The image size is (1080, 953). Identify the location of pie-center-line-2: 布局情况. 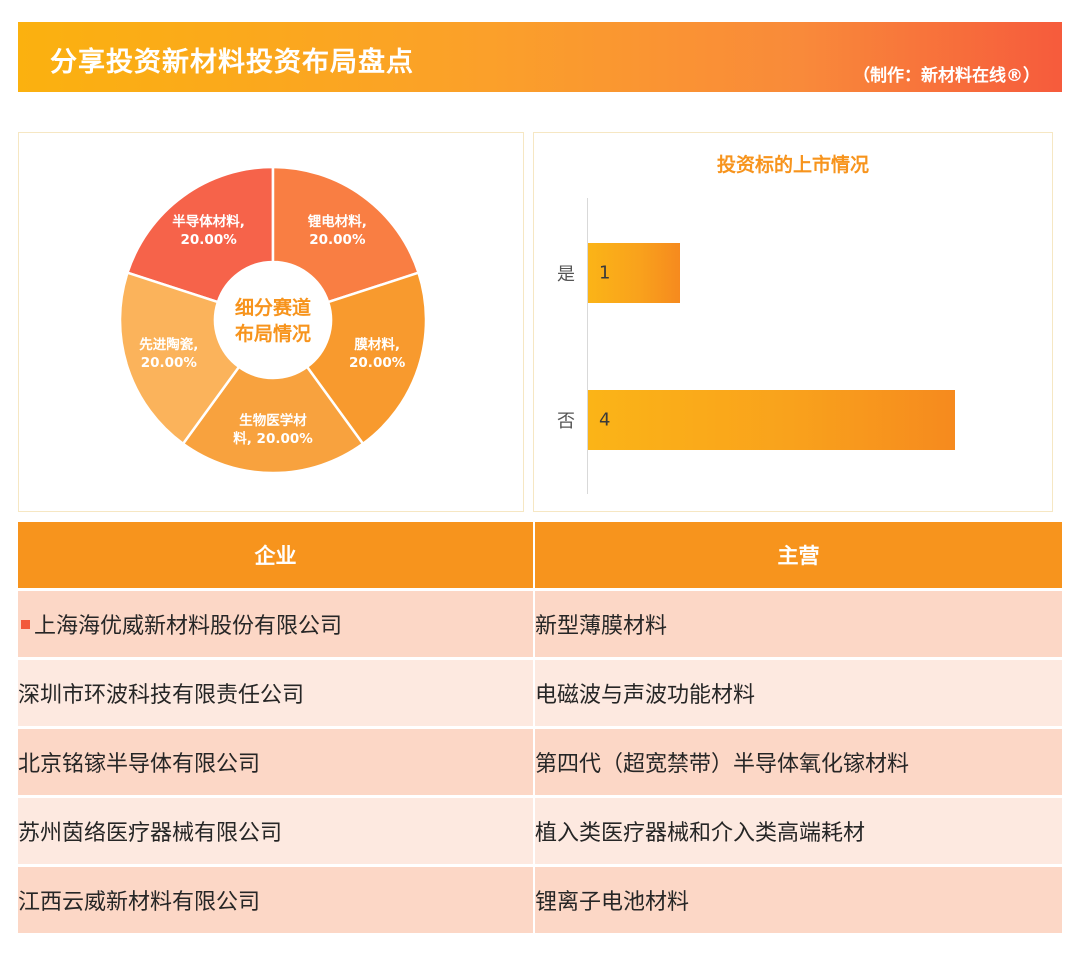
(272, 334).